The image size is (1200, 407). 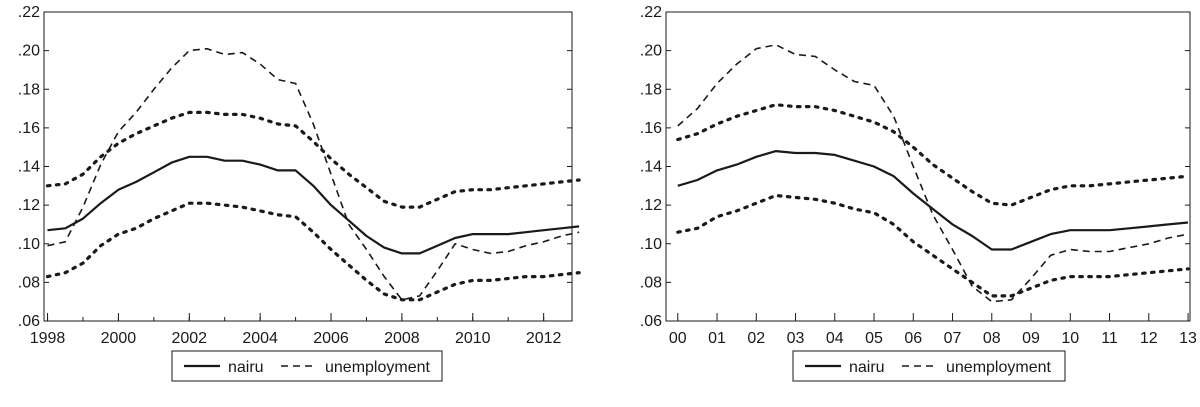 I want to click on x-tick-label: 08, so click(x=992, y=338).